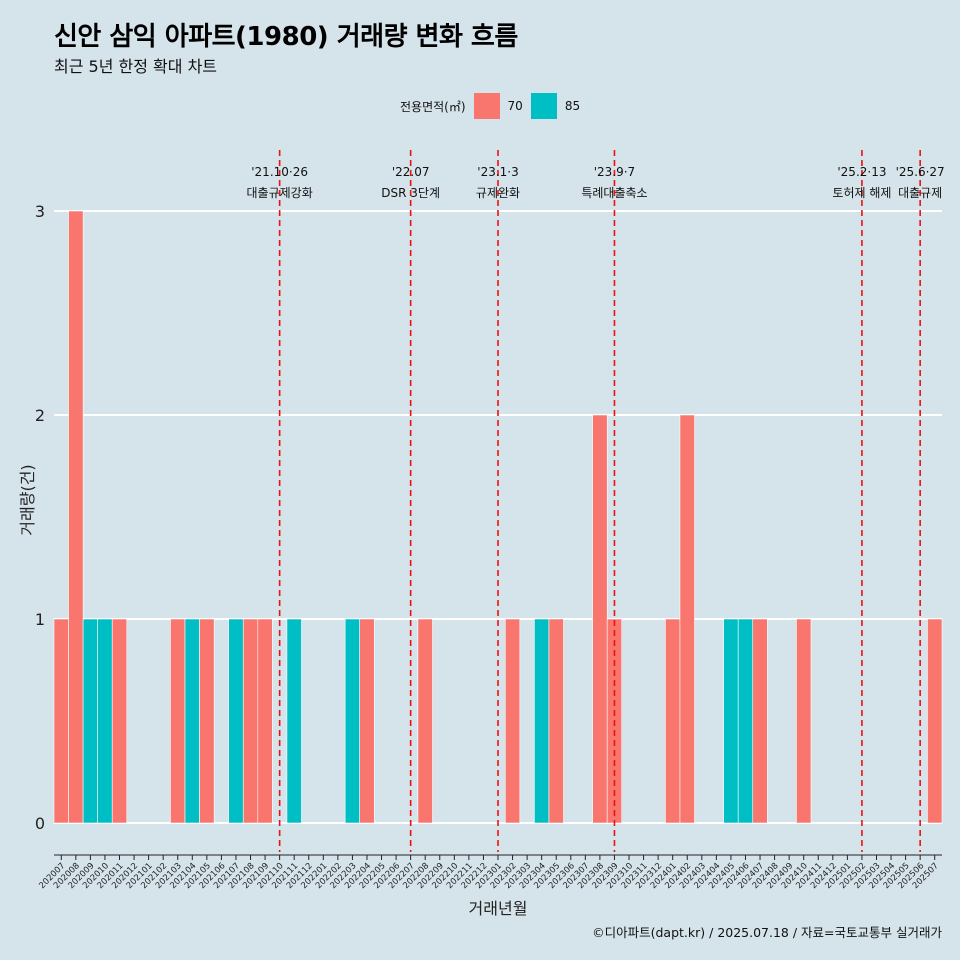 Image resolution: width=960 pixels, height=960 pixels. I want to click on legend-item-70: 70, so click(498, 106).